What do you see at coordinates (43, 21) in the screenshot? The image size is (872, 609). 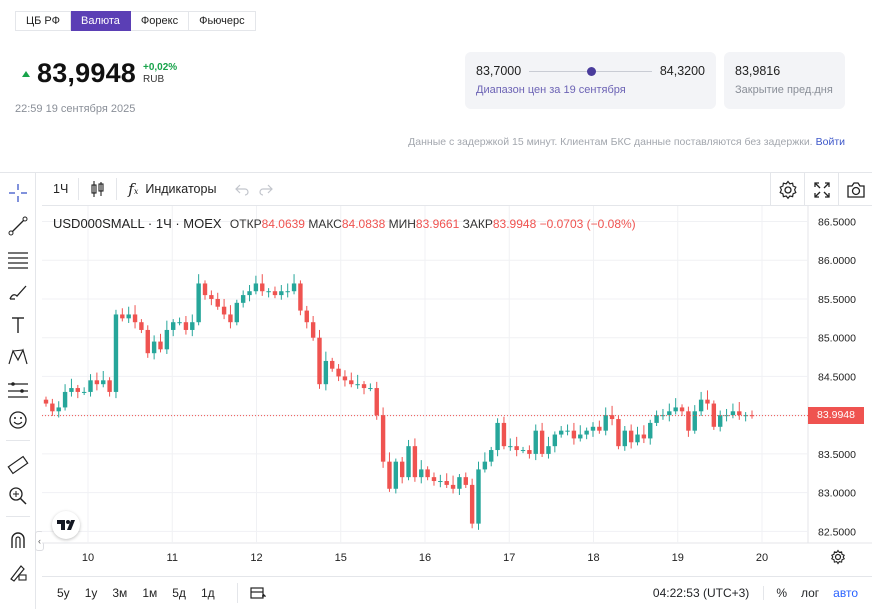 I see `tab-cbr: ЦБ РФ` at bounding box center [43, 21].